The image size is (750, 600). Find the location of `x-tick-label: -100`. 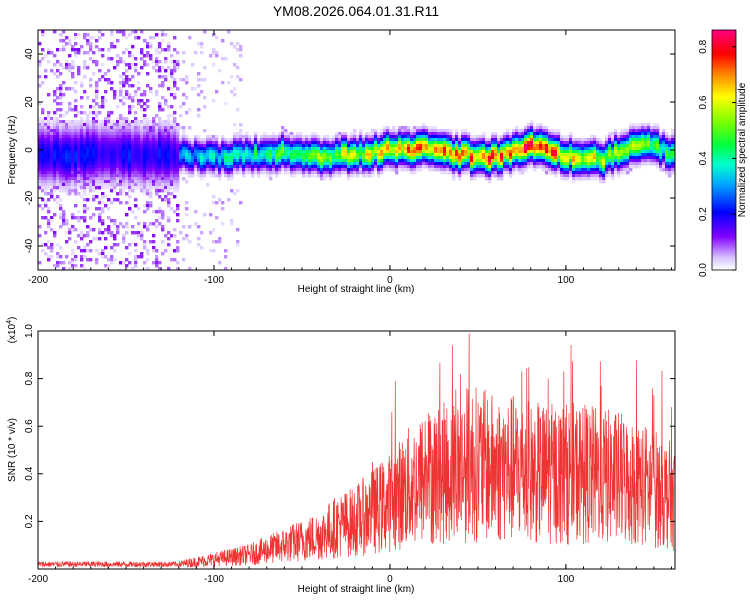

x-tick-label: -100 is located at coordinates (214, 280).